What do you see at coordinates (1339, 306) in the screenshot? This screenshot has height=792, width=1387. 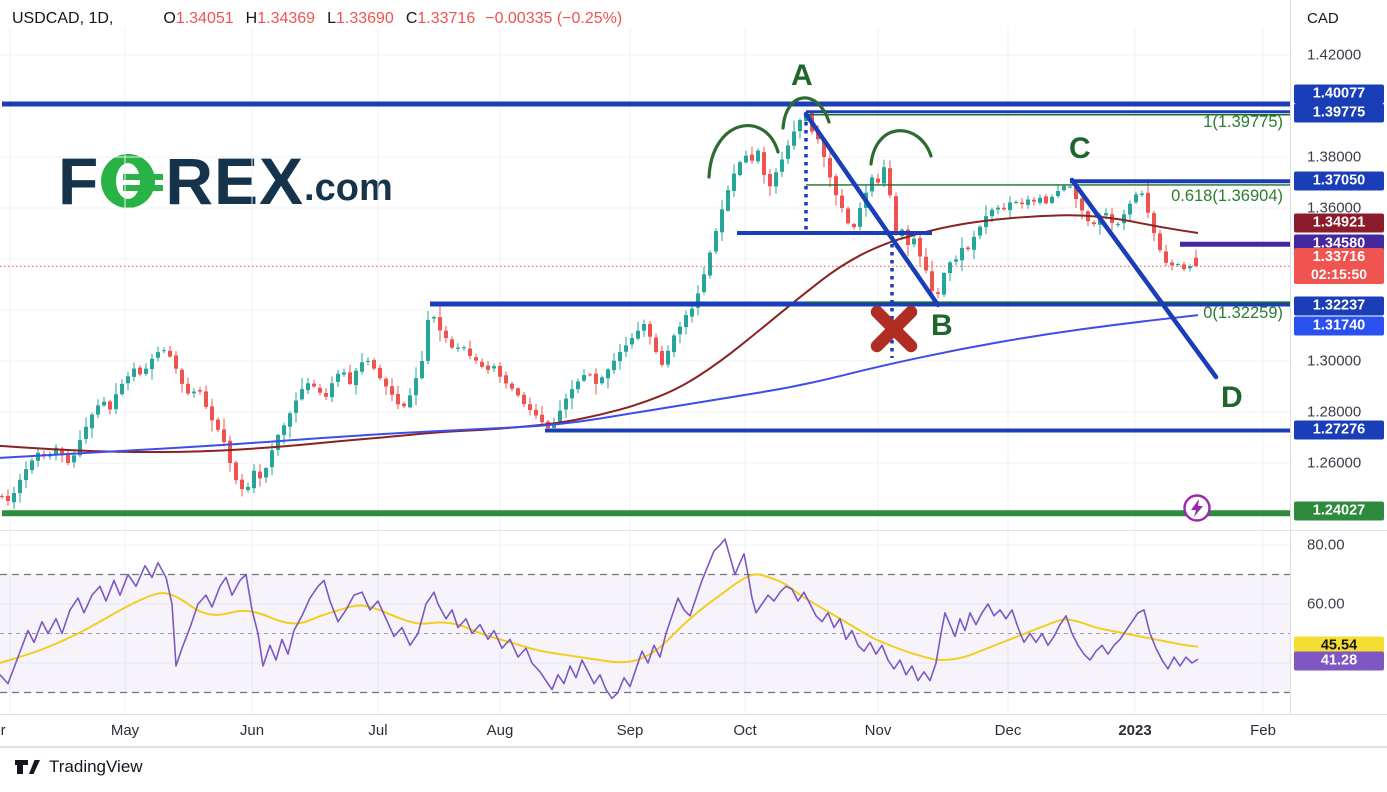 I see `price-badge: 1.32237` at bounding box center [1339, 306].